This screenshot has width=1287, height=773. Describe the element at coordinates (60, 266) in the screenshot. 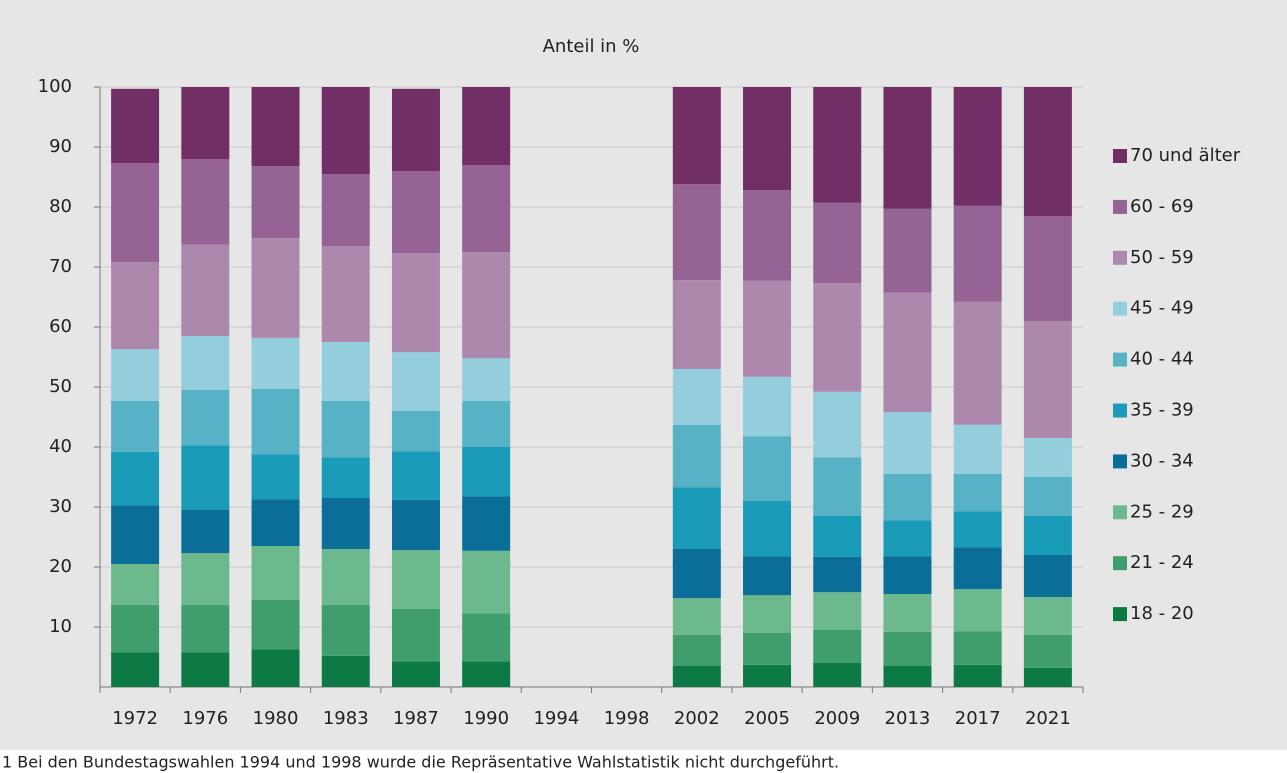

I see `y-tick-label: 70` at that location.